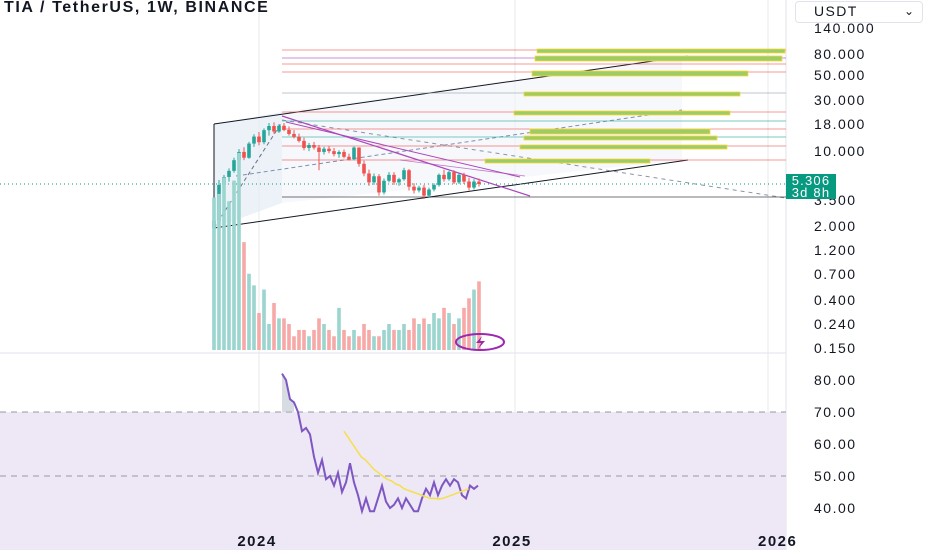 This screenshot has width=932, height=550. I want to click on currency-selector: USDT ⌄, so click(859, 12).